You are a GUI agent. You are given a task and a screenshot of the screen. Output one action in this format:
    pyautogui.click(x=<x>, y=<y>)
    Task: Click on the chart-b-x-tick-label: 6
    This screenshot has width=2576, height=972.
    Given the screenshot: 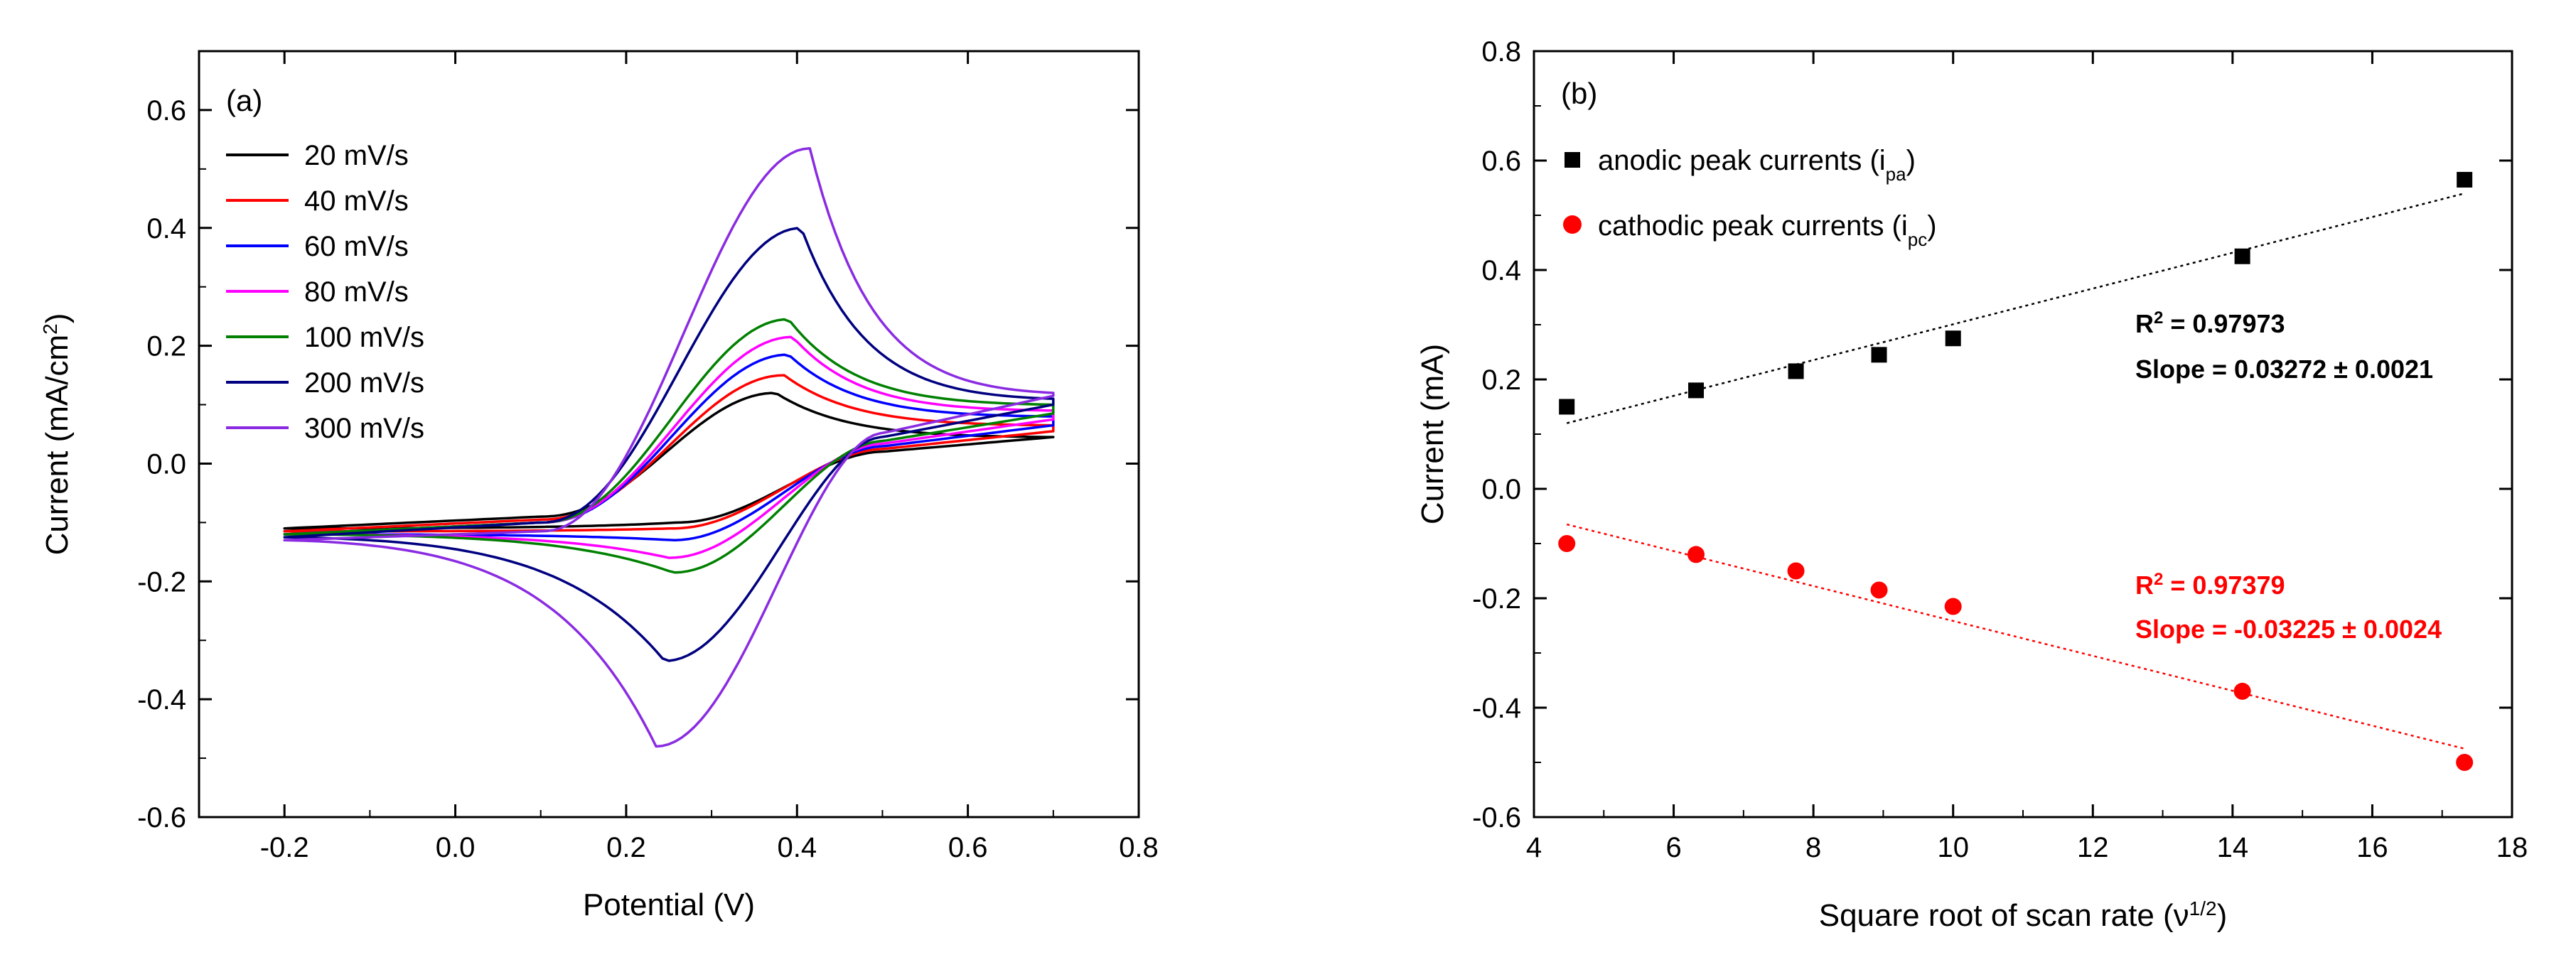 What is the action you would take?
    pyautogui.click(x=1673, y=847)
    